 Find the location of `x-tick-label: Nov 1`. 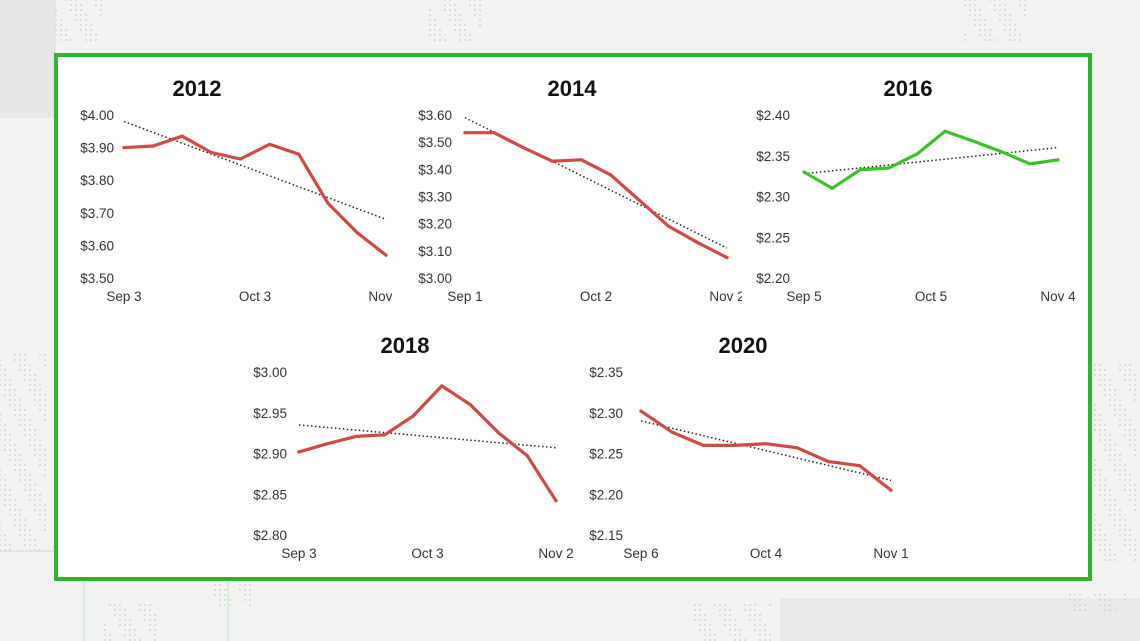

x-tick-label: Nov 1 is located at coordinates (890, 553).